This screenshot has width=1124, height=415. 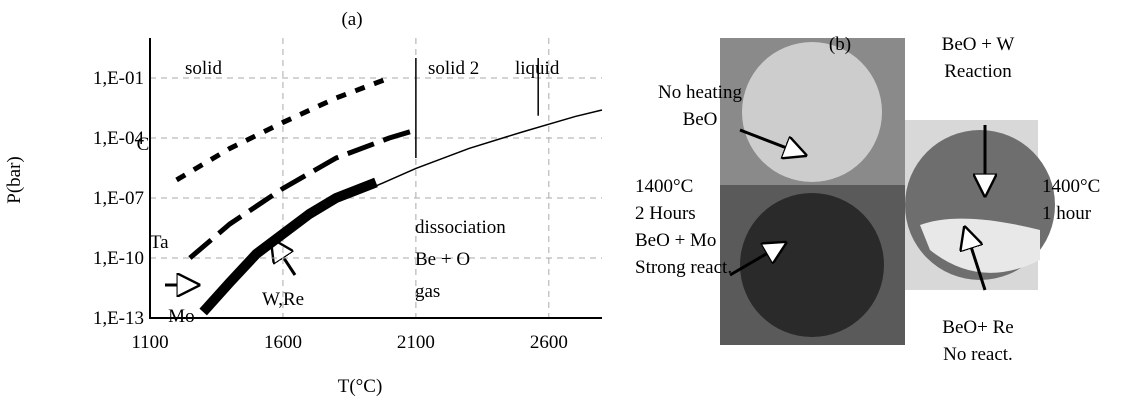 I want to click on y-axis-label: P(bar), so click(x=14, y=179).